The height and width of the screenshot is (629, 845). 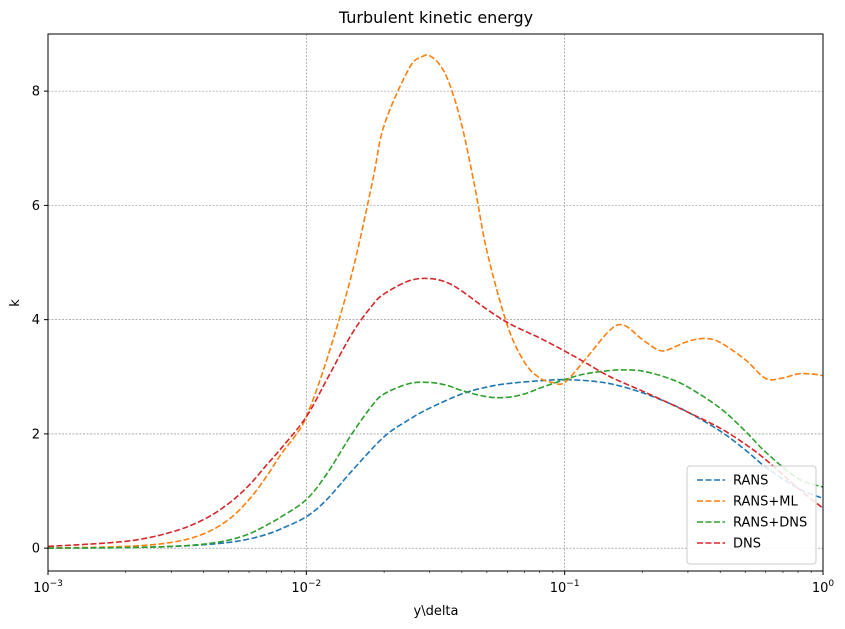 What do you see at coordinates (433, 583) in the screenshot?
I see `x-axis: 10⁻³ 10⁻² 10⁻¹ 10⁰` at bounding box center [433, 583].